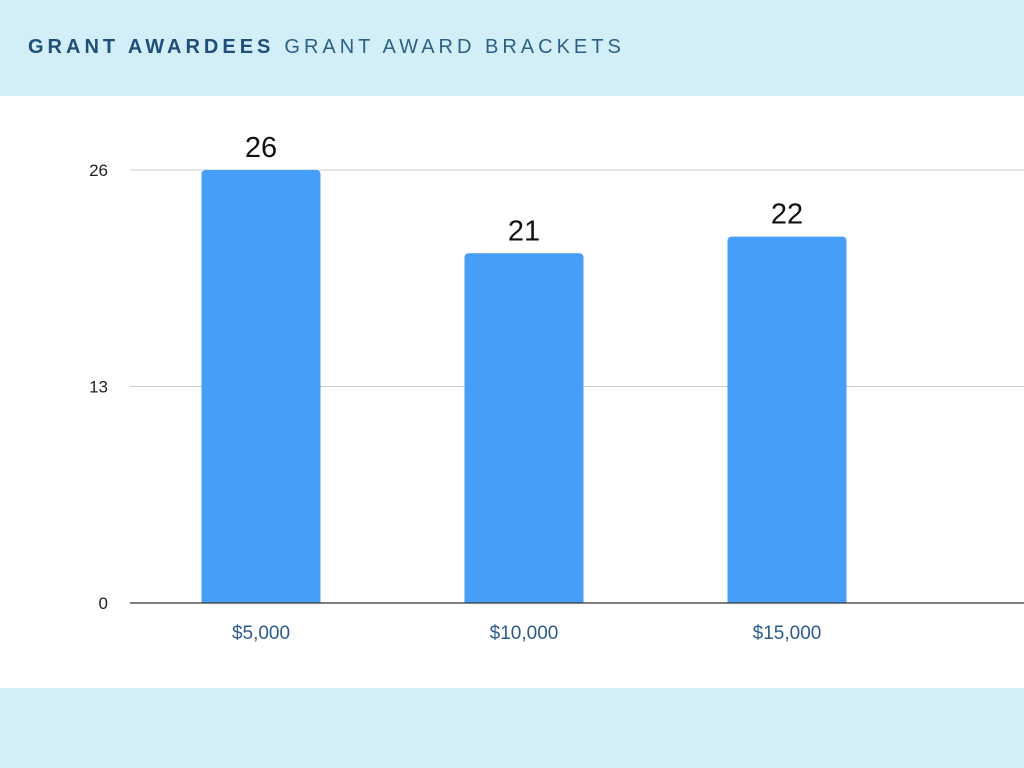 This screenshot has width=1024, height=768. I want to click on title-light: GRANT AWARD BRACKETS, so click(454, 47).